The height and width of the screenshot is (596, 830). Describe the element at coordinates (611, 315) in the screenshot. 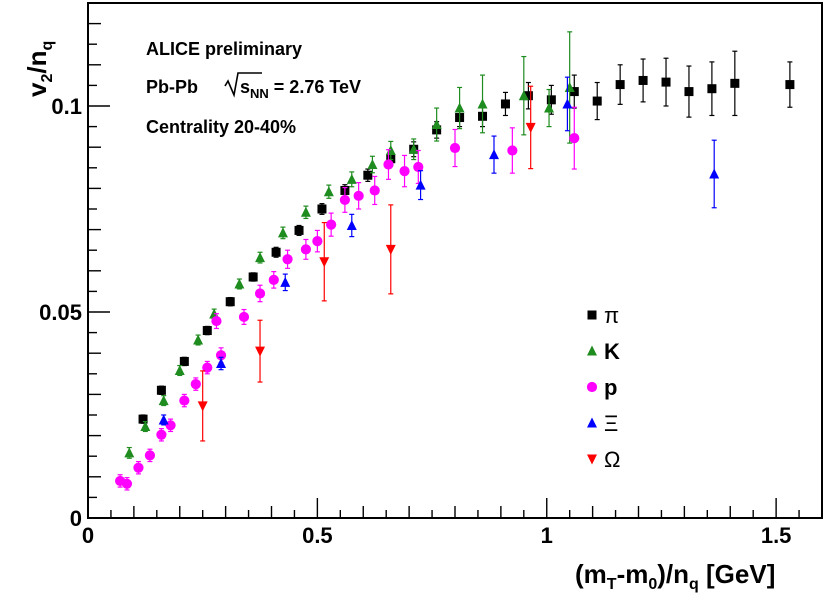

I see `legend-label: π` at that location.